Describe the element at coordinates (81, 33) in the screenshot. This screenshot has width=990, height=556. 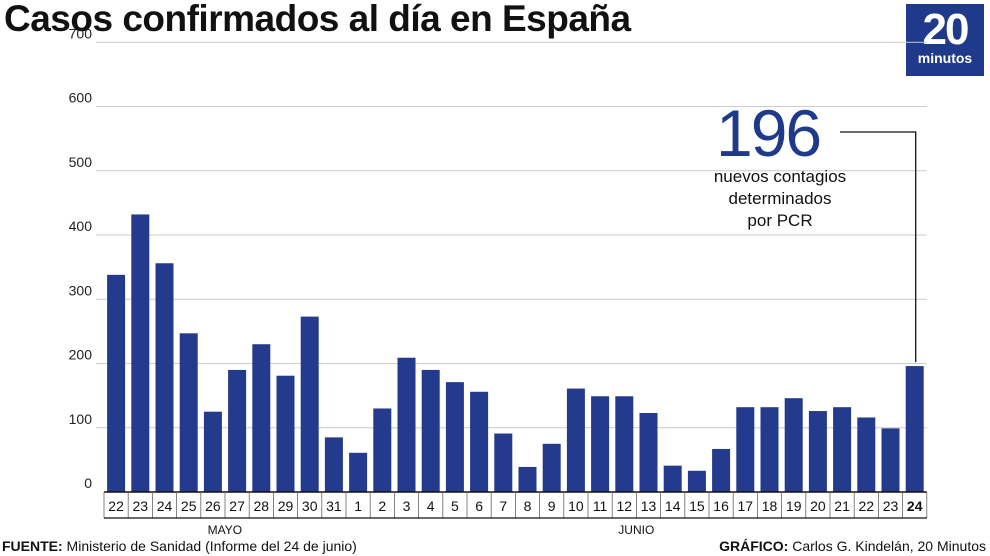
I see `y-tick-label: 700` at that location.